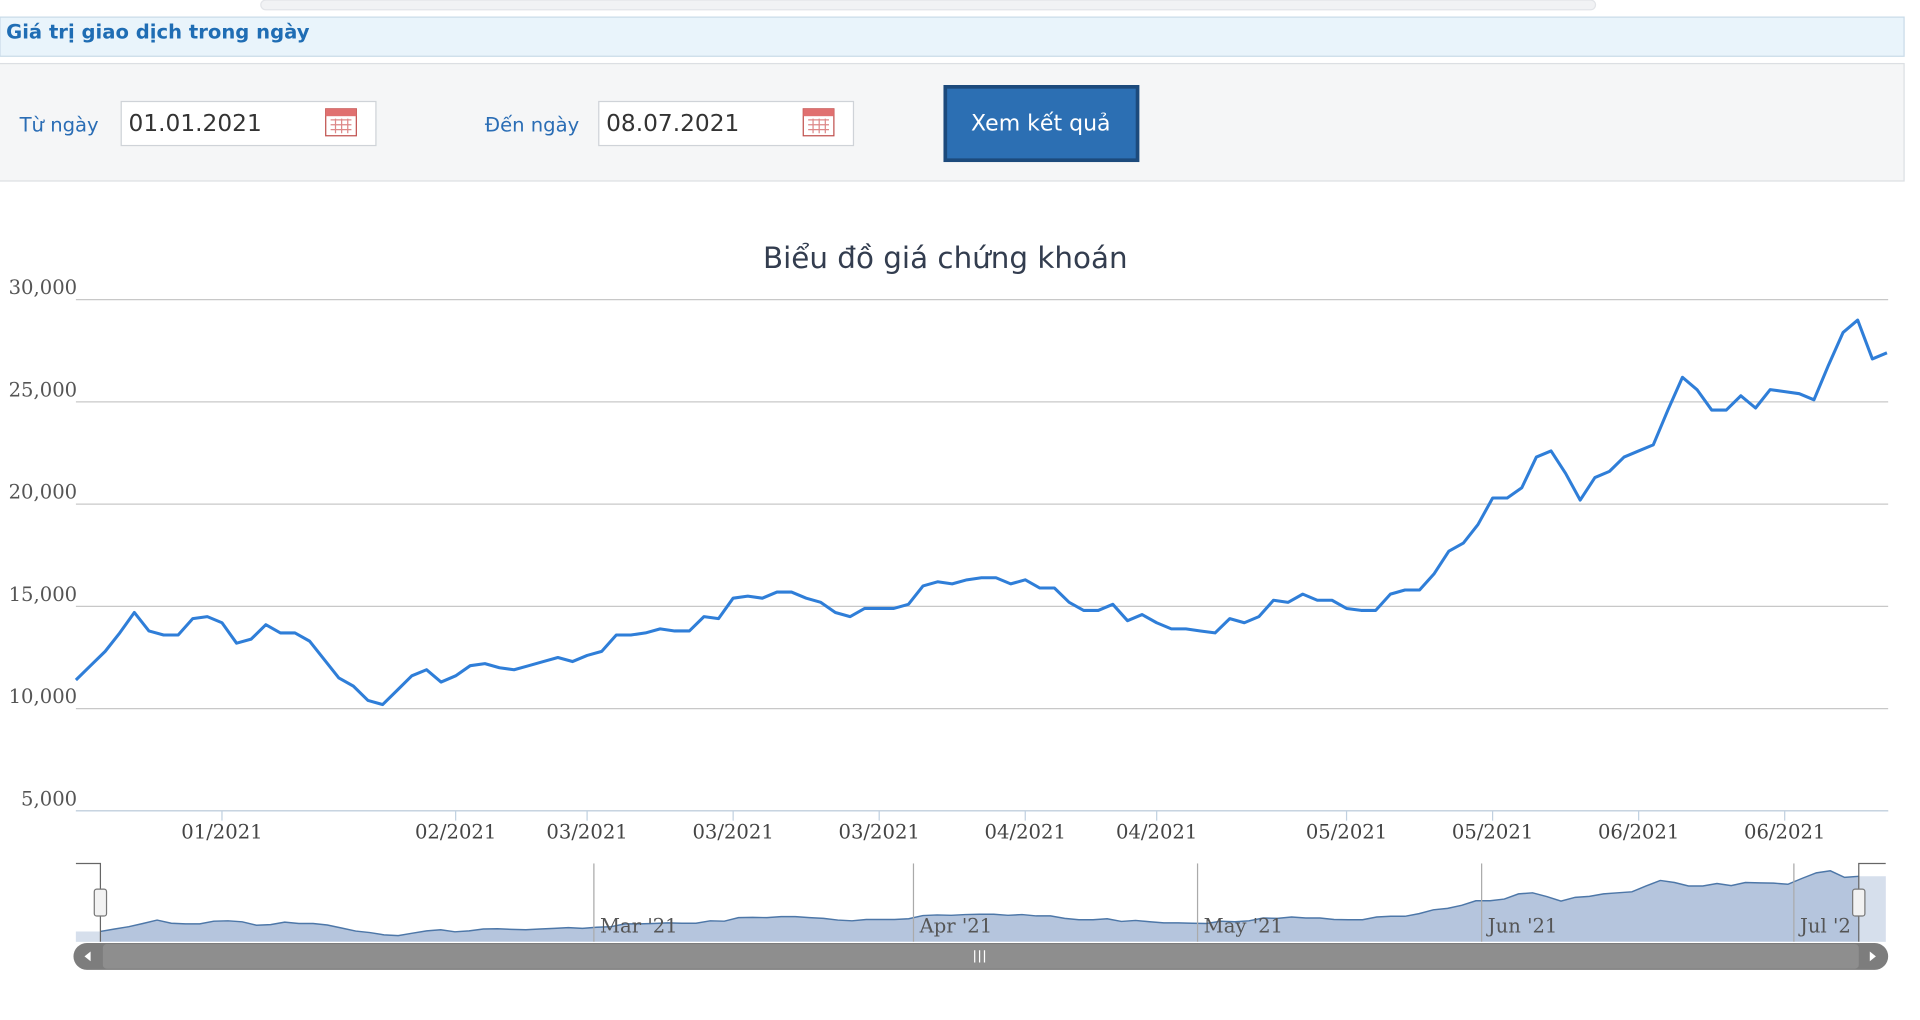 This screenshot has height=1020, width=1920. Describe the element at coordinates (672, 123) in the screenshot. I see `to-value: 08.07.2021` at that location.